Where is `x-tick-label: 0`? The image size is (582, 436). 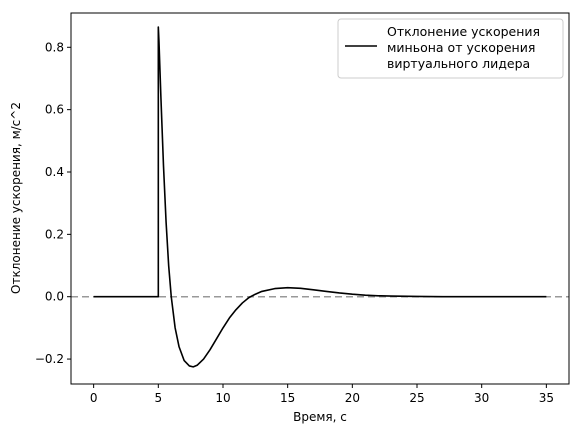
x-tick-label: 0 is located at coordinates (94, 398).